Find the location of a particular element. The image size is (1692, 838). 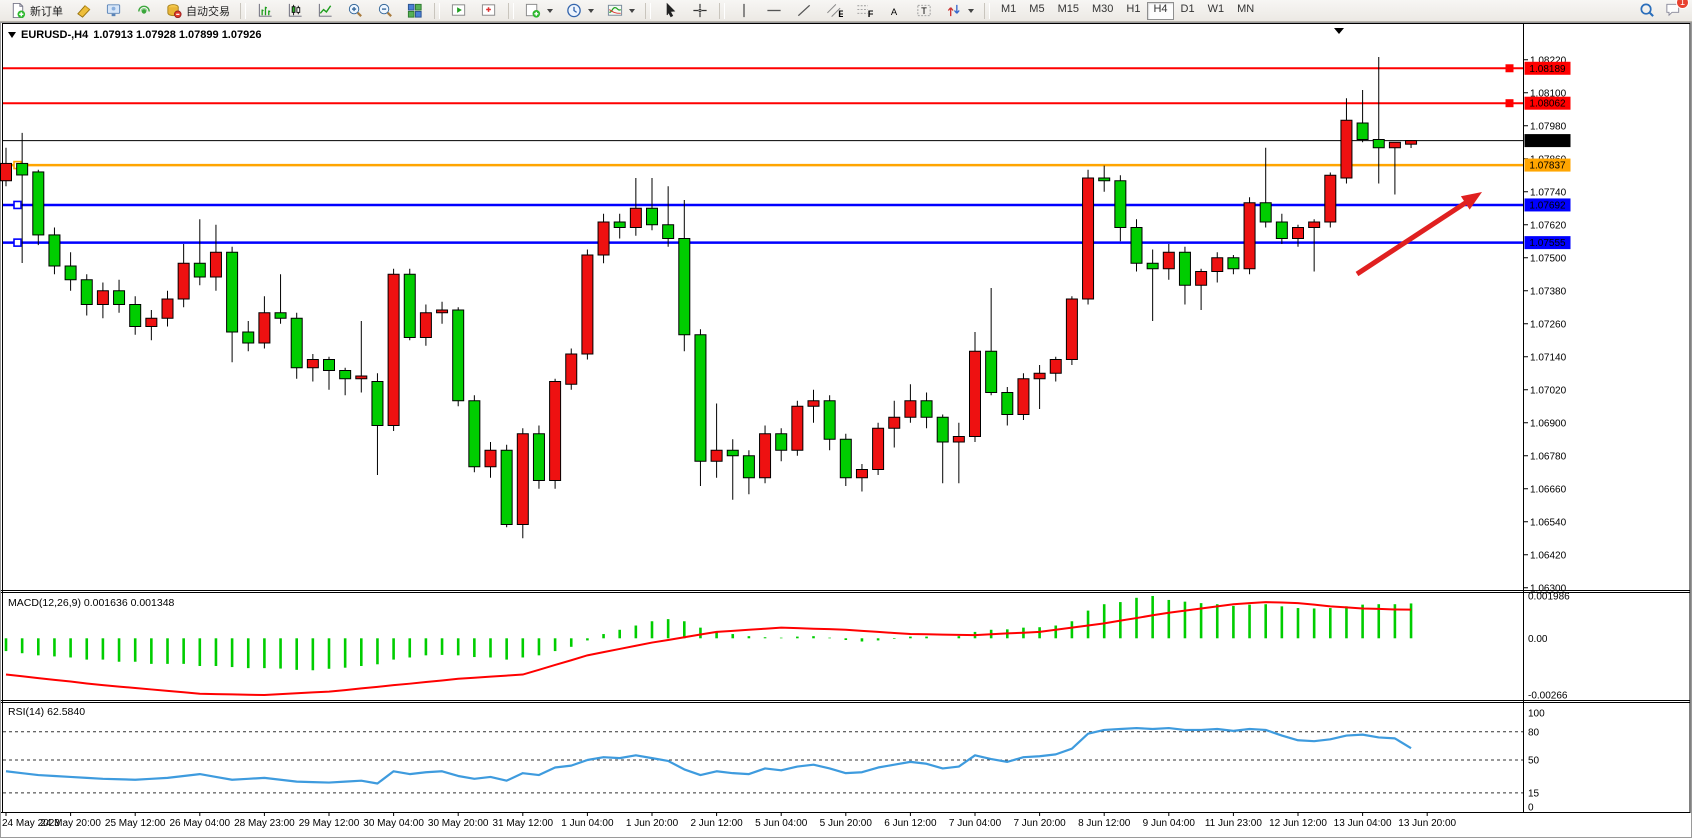

price-tick-label: 1.06540 is located at coordinates (1548, 522).